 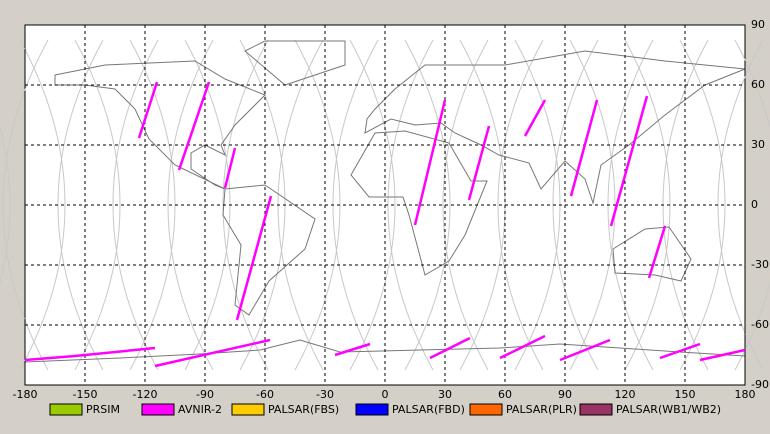 I want to click on x-tick-label: 150, so click(x=685, y=394).